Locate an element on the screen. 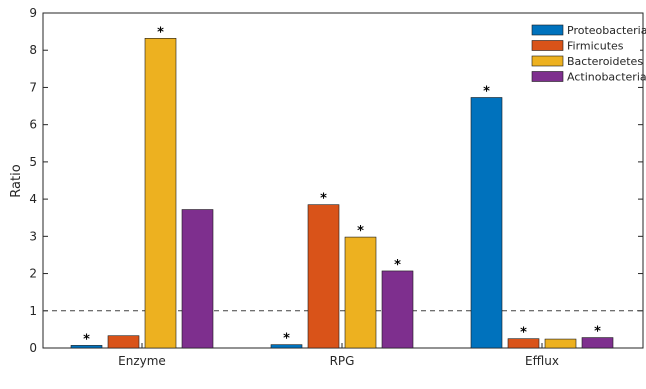  x-tick-label: Efflux is located at coordinates (542, 361).